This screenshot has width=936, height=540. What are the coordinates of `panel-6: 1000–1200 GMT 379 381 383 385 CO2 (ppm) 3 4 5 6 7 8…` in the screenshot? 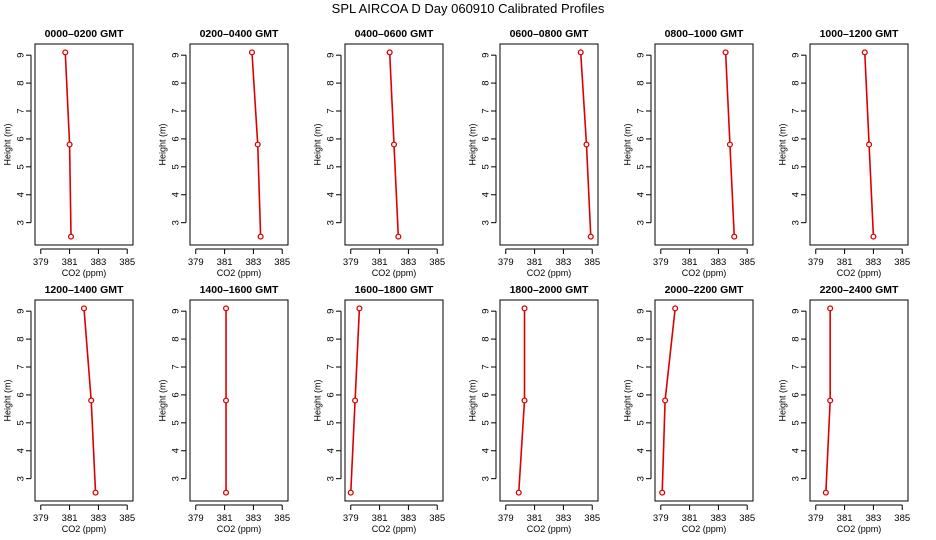 It's located at (843, 153).